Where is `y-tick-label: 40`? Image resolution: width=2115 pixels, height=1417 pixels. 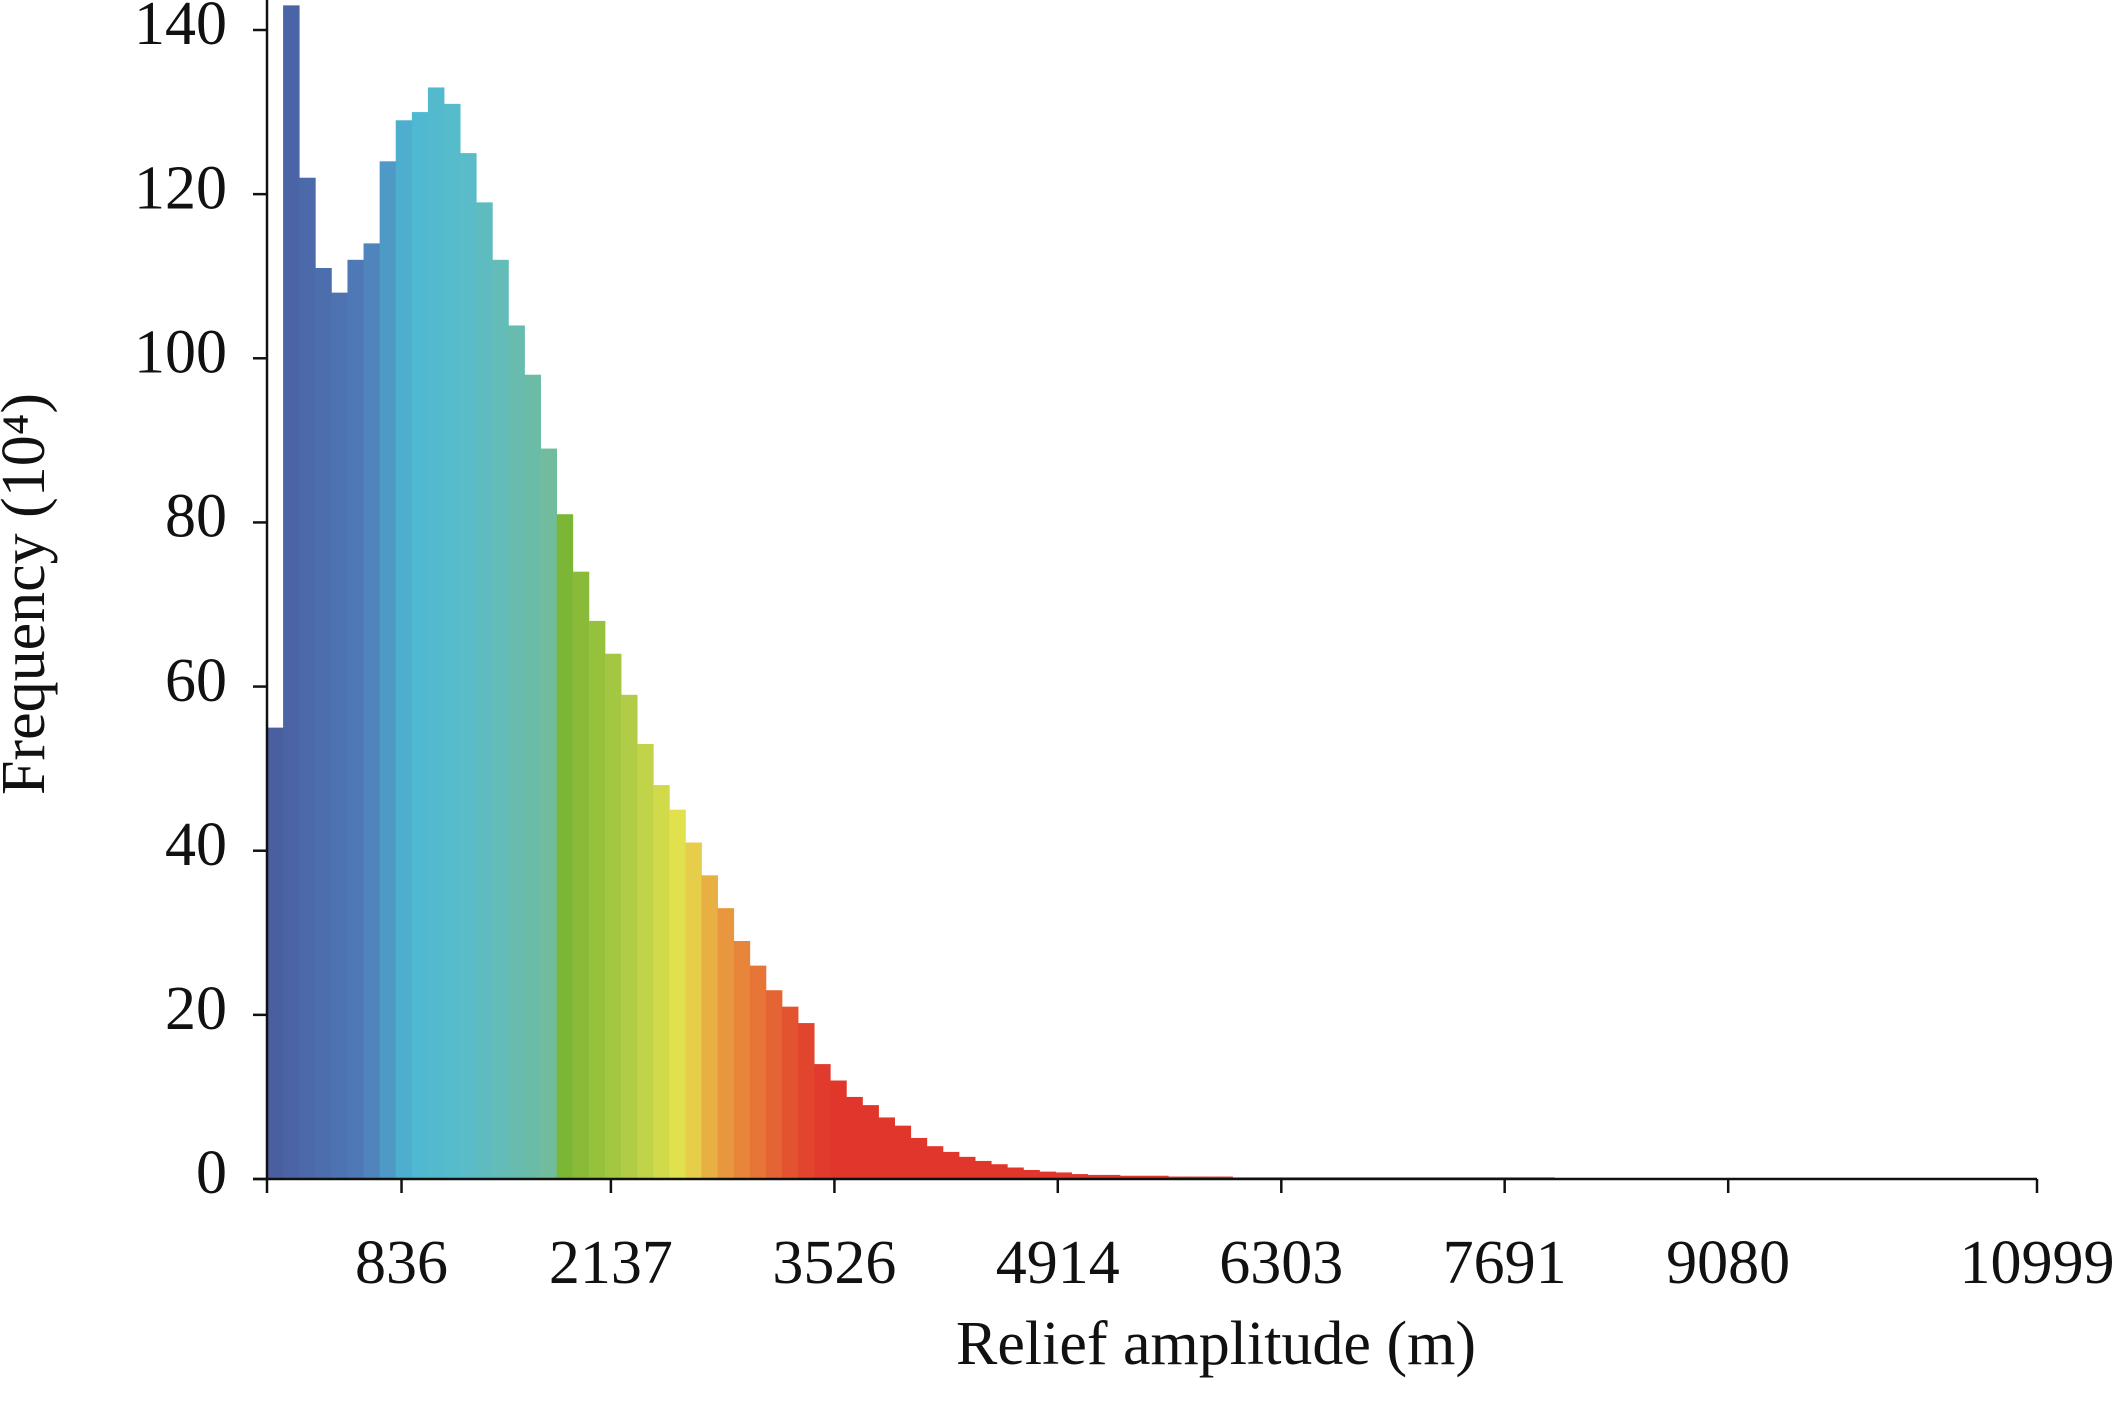 y-tick-label: 40 is located at coordinates (196, 845).